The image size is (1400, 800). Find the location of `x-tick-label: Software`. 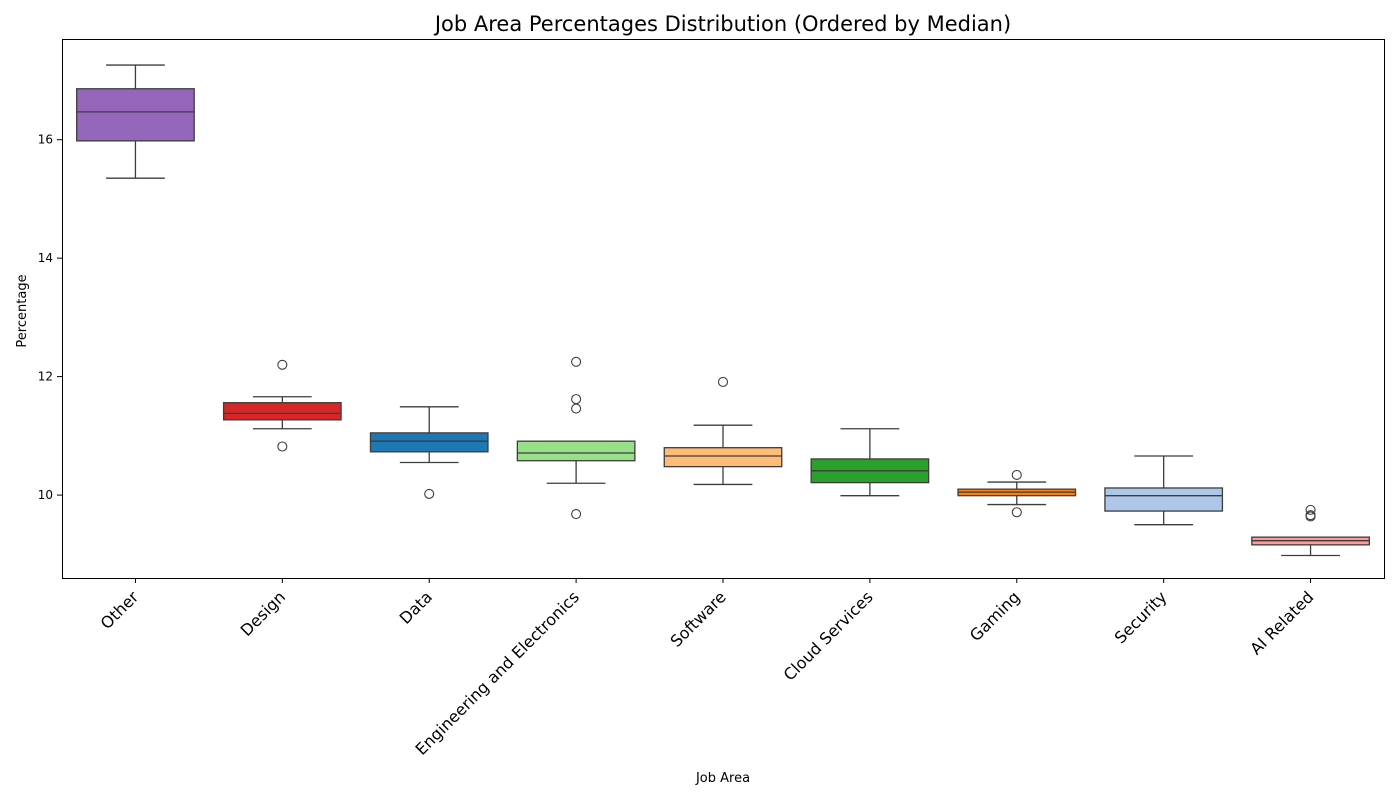

x-tick-label: Software is located at coordinates (698, 618).